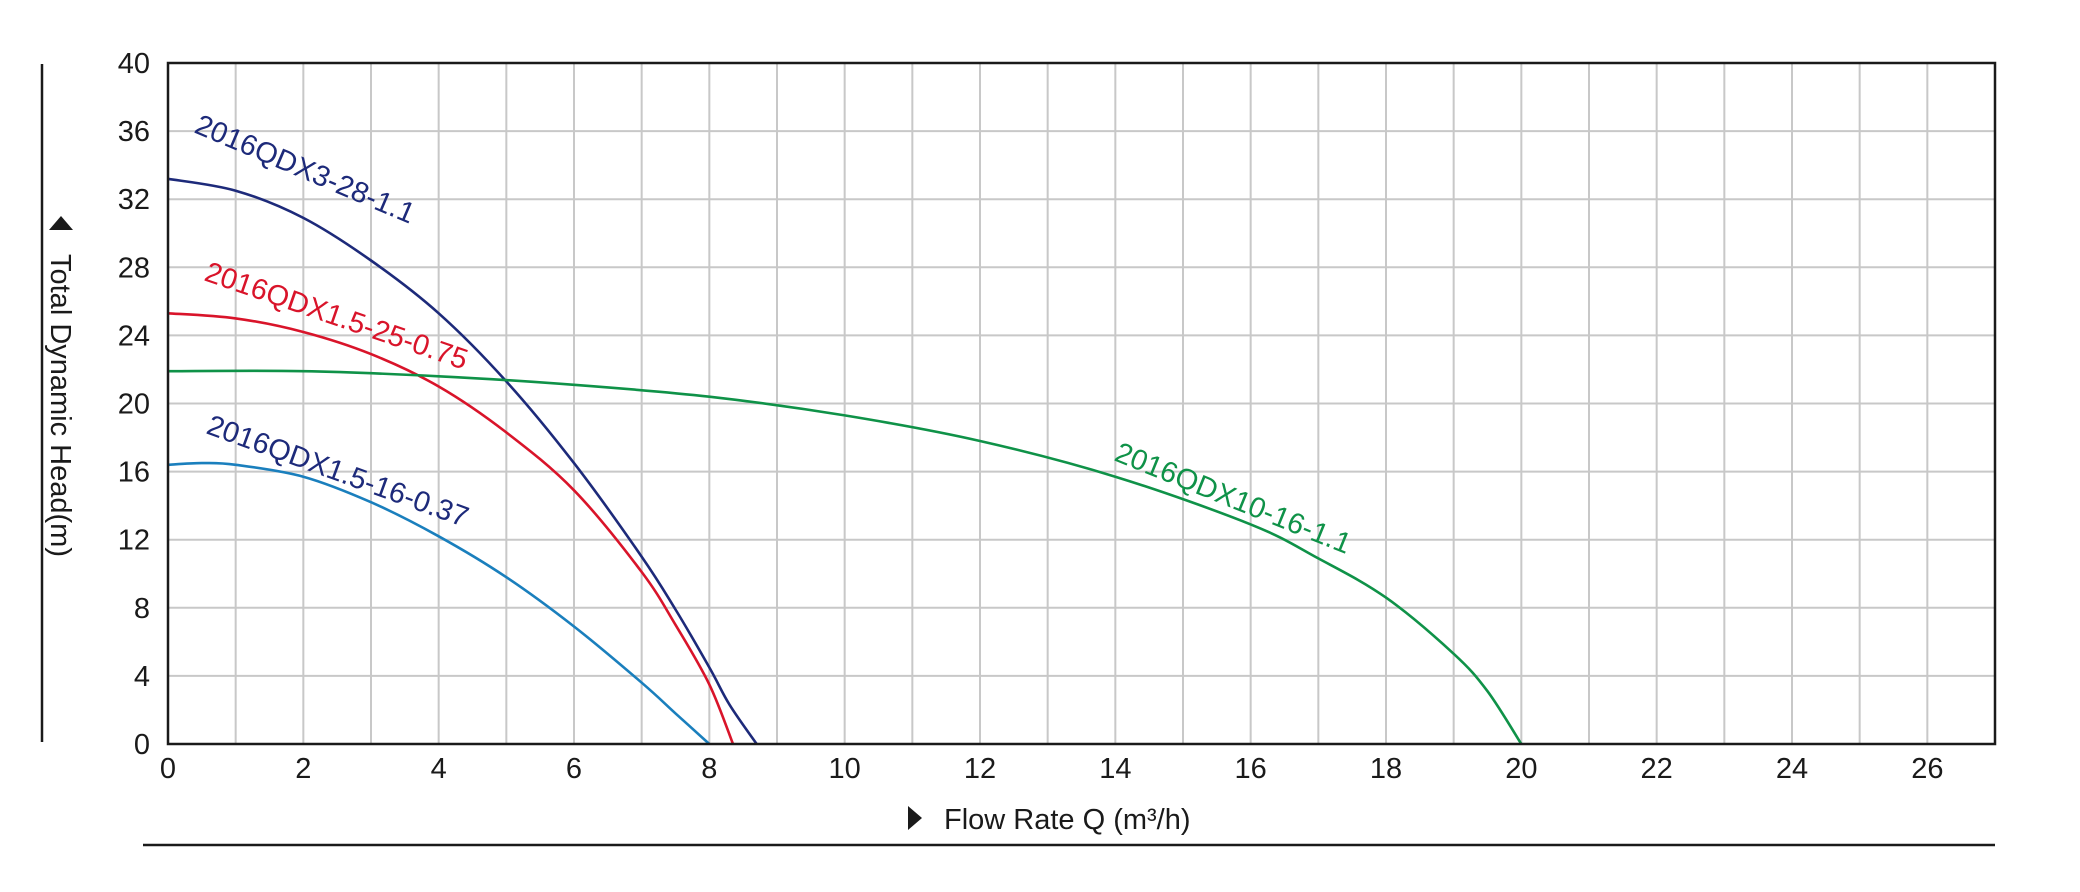 The height and width of the screenshot is (892, 2080). What do you see at coordinates (1067, 820) in the screenshot?
I see `x-axis-title: Flow Rate Q (m³/h)` at bounding box center [1067, 820].